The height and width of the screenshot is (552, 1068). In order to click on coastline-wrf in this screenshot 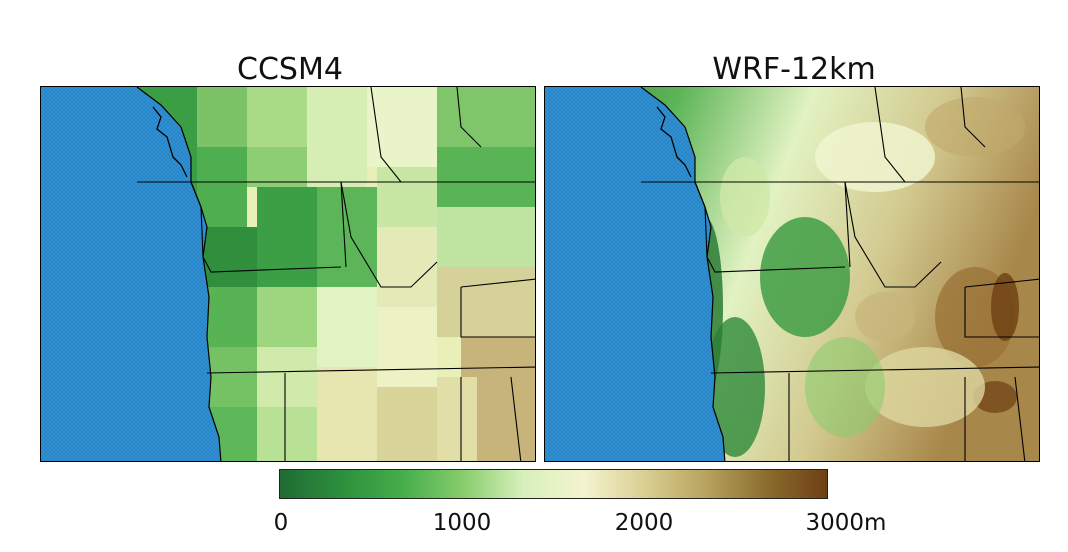, I will do `click(683, 274)`.